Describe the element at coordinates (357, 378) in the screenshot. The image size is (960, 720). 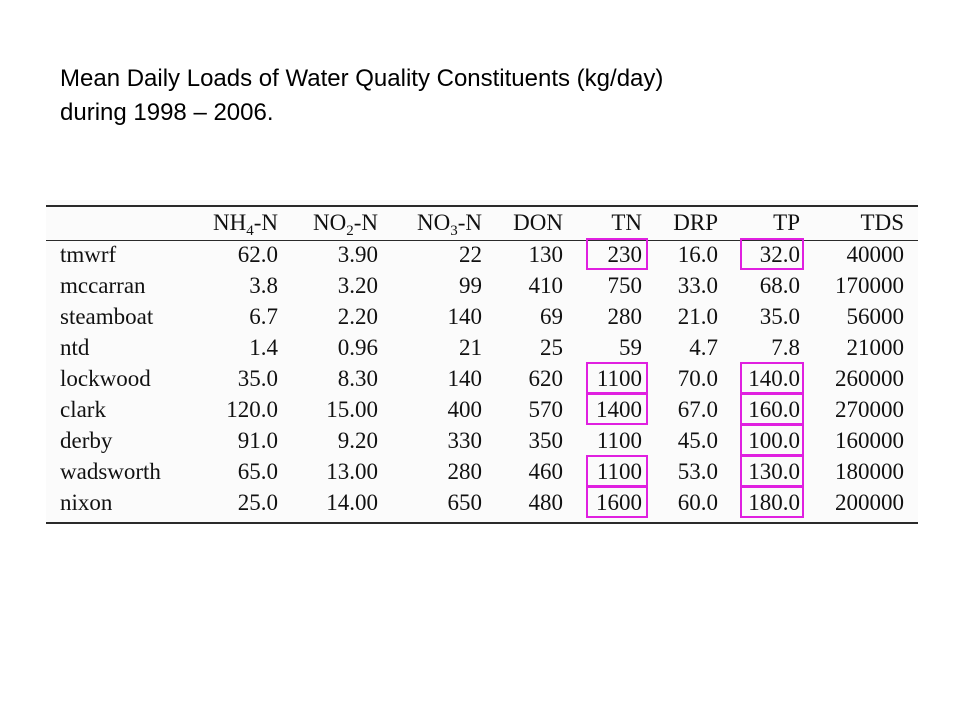
I see `cell-nitrite: 8.30` at that location.